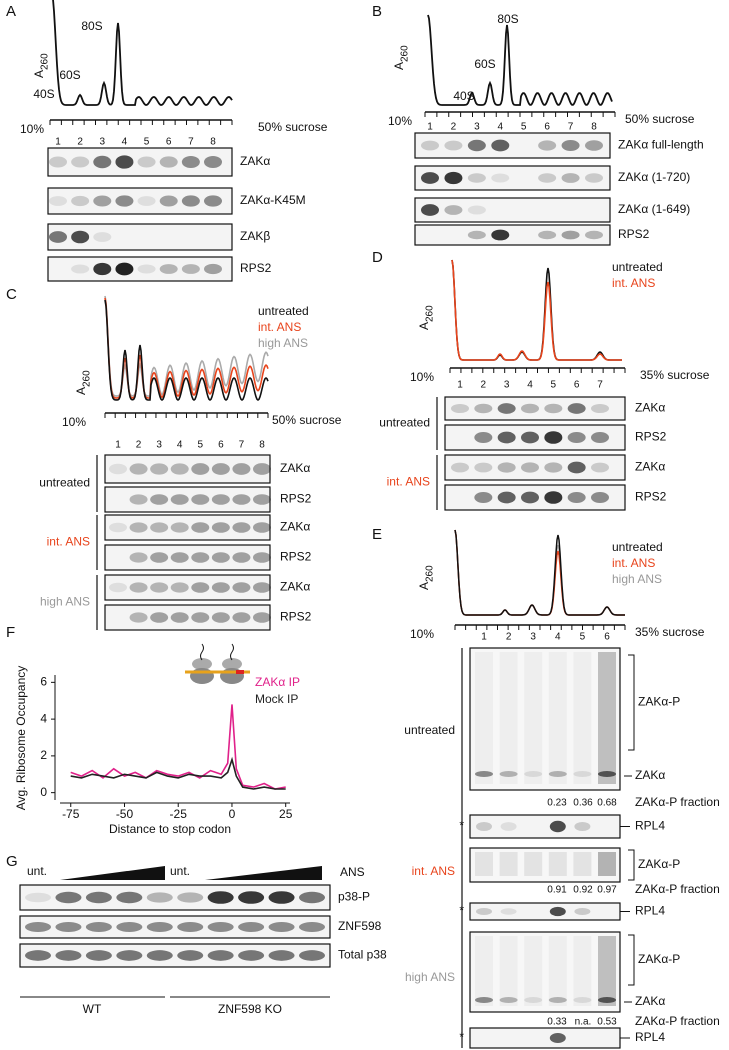  I want to click on panel-label: G, so click(12, 861).